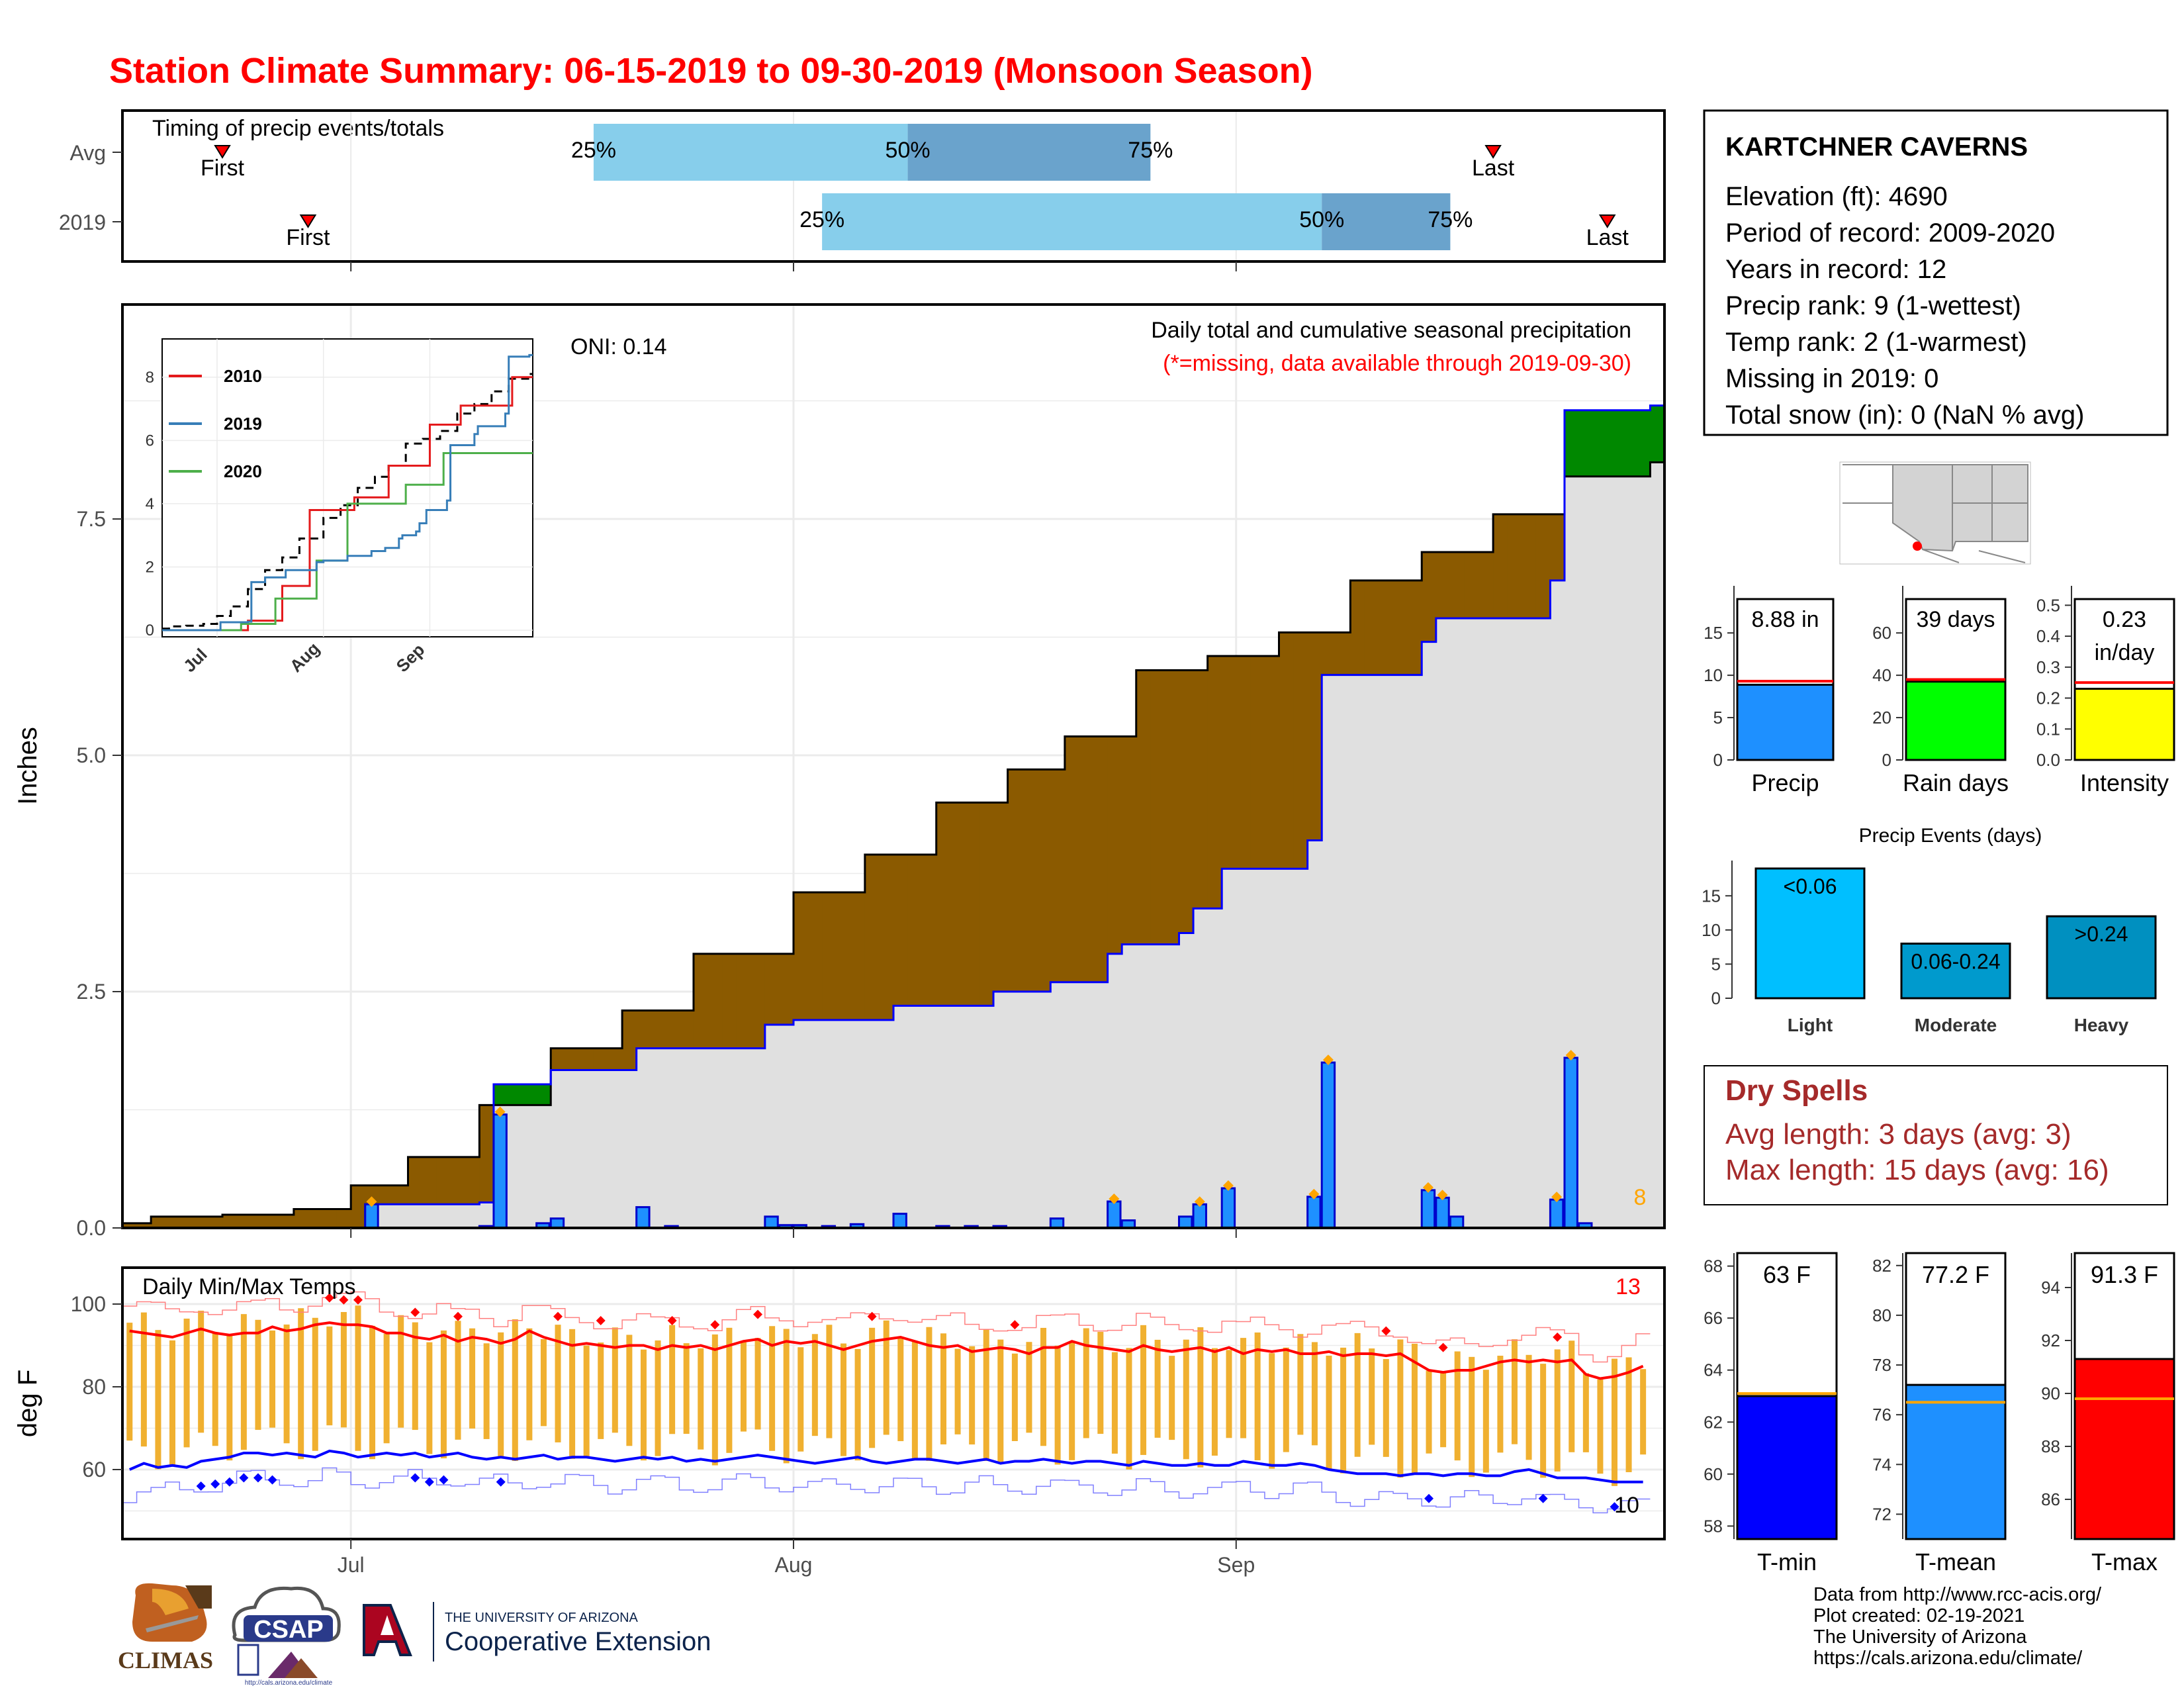 The width and height of the screenshot is (2184, 1688). Describe the element at coordinates (298, 128) in the screenshot. I see `timing-panel-title: Timing of precip events/totals` at that location.